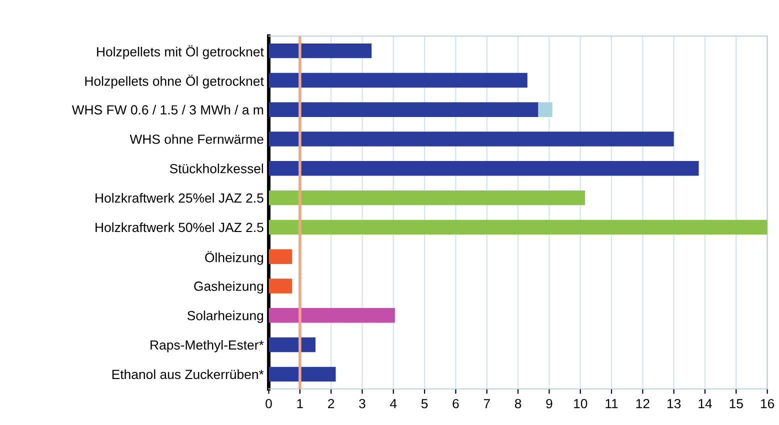 The height and width of the screenshot is (425, 779). I want to click on x-tick-label: 9, so click(549, 403).